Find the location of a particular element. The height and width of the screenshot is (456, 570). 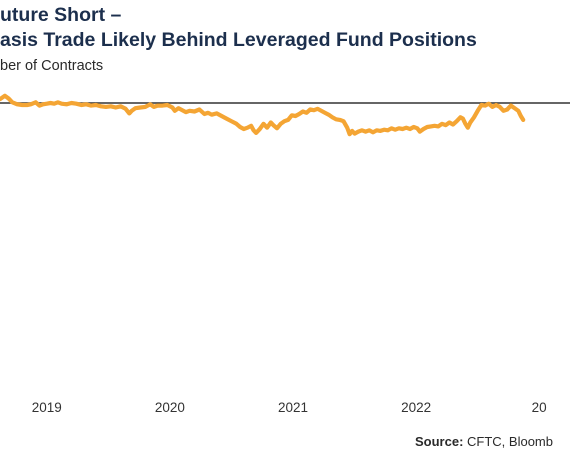

x-tick-label: 2020 is located at coordinates (170, 407).